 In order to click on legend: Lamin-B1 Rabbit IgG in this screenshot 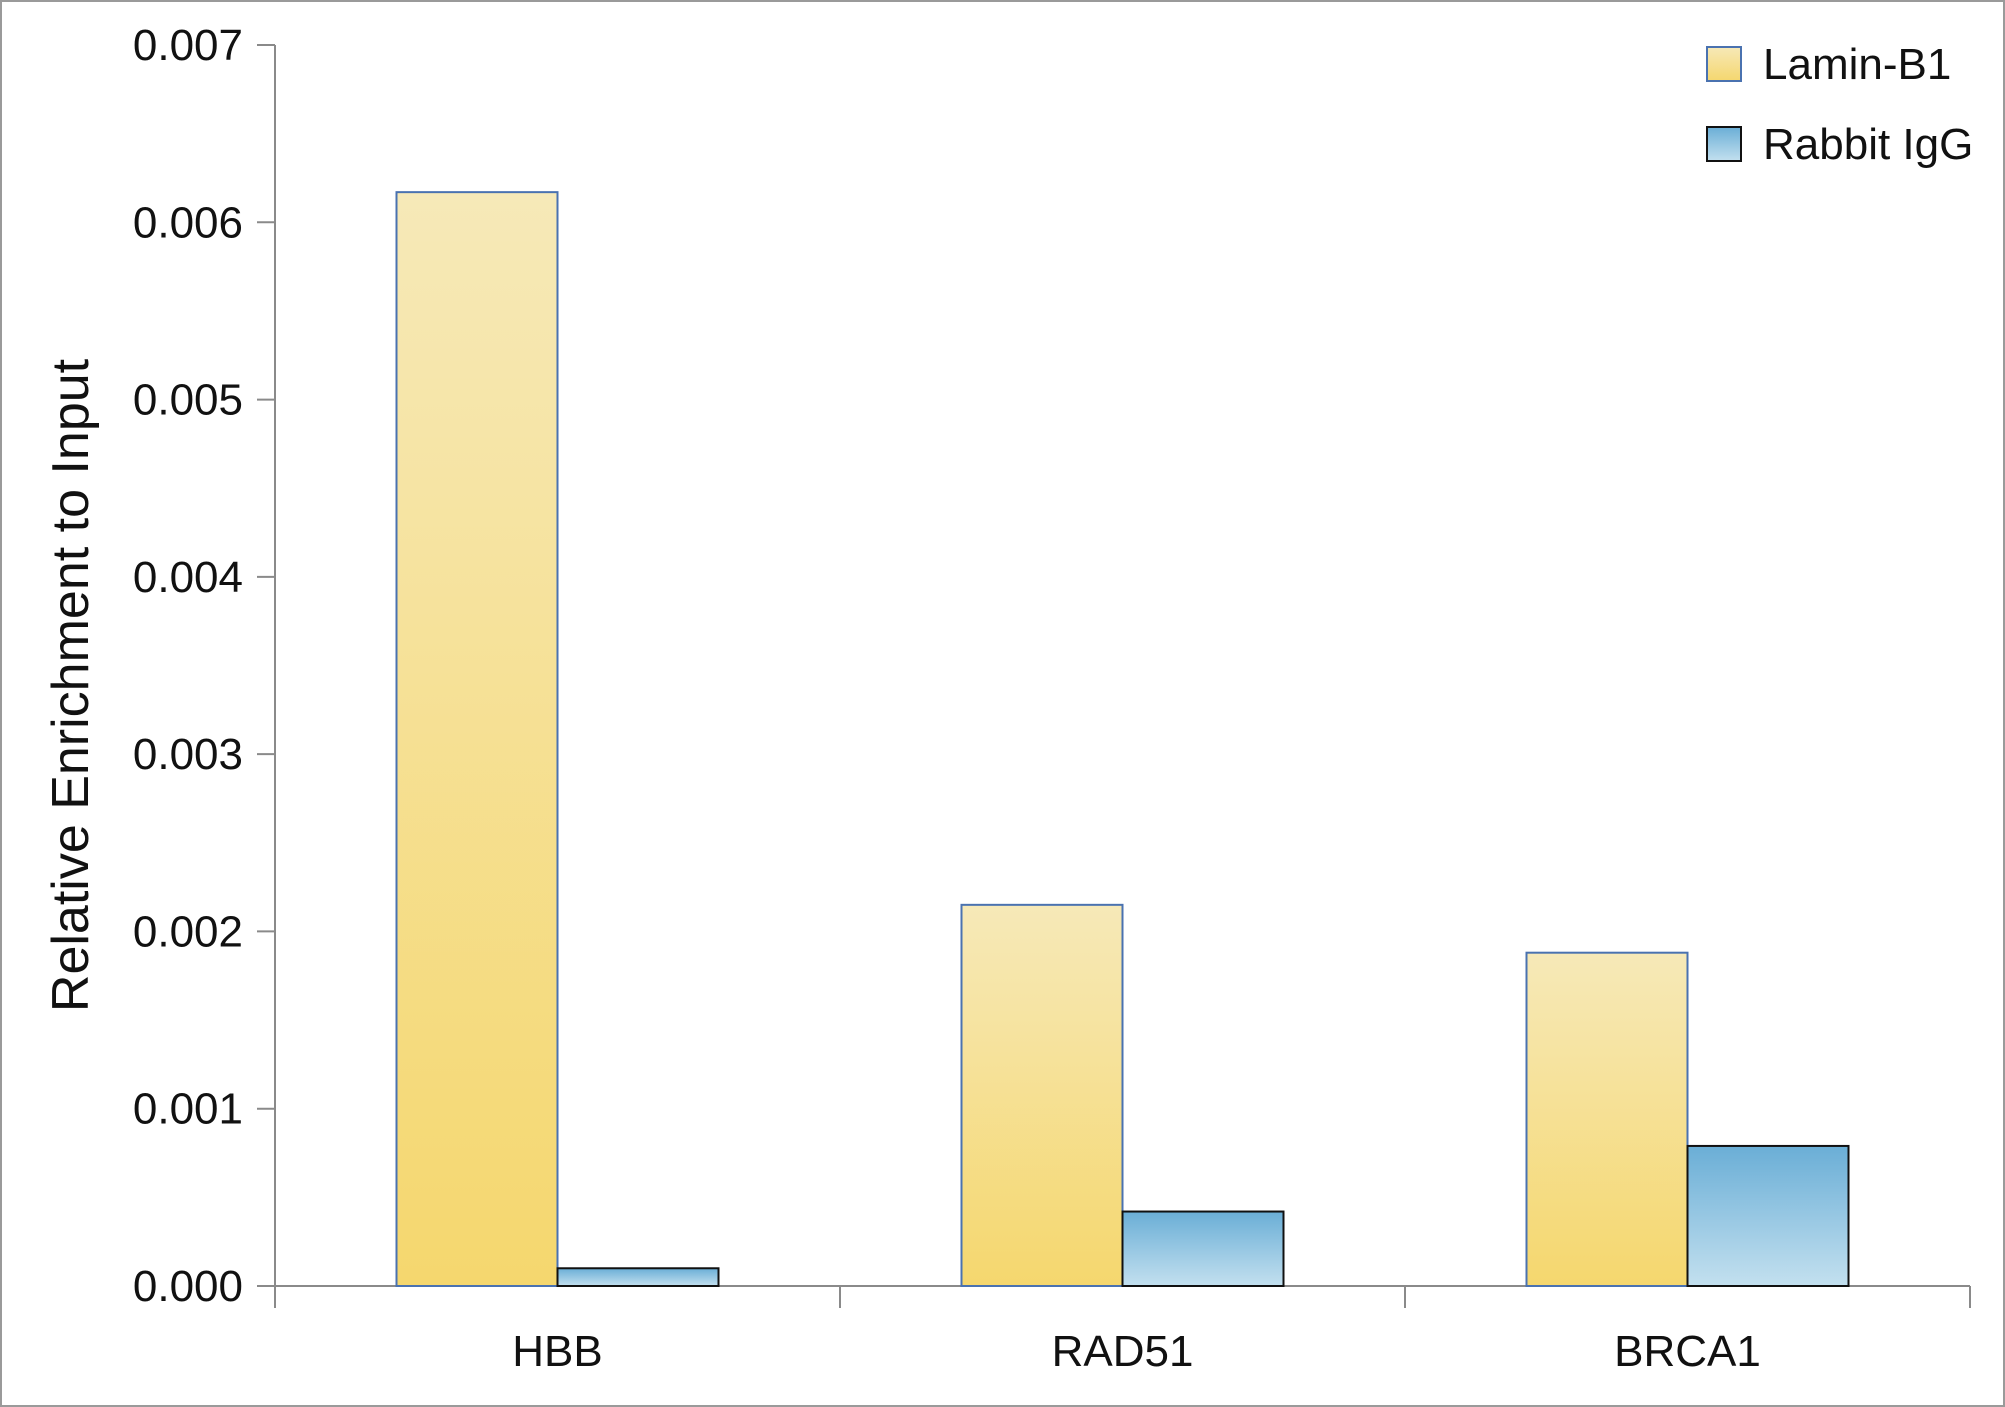, I will do `click(1839, 104)`.